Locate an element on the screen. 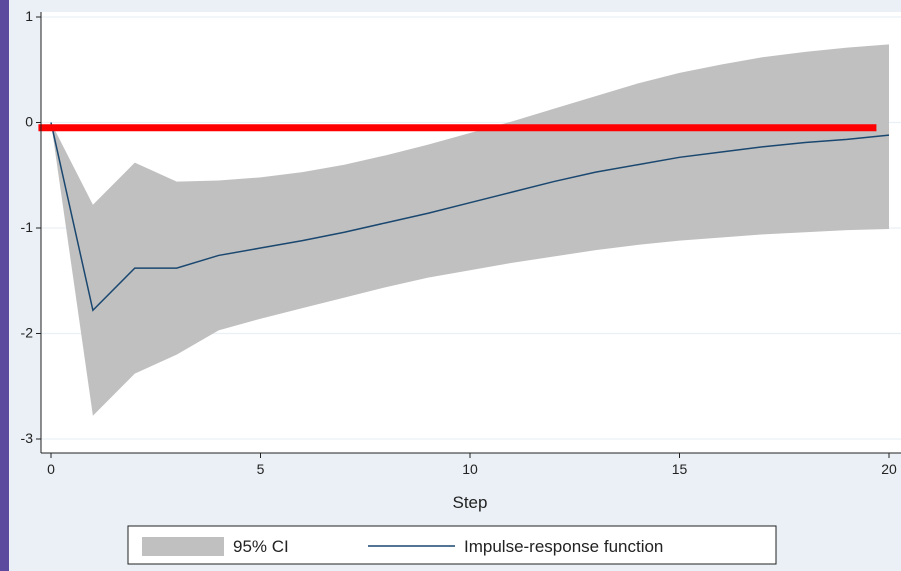  y-tick-label: -2 is located at coordinates (27, 333).